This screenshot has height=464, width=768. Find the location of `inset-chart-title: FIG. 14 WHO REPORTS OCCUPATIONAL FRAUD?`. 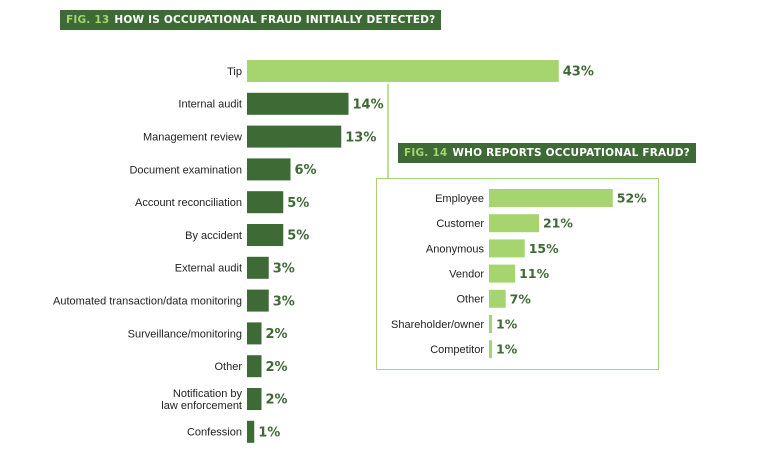

inset-chart-title: FIG. 14 WHO REPORTS OCCUPATIONAL FRAUD? is located at coordinates (547, 153).